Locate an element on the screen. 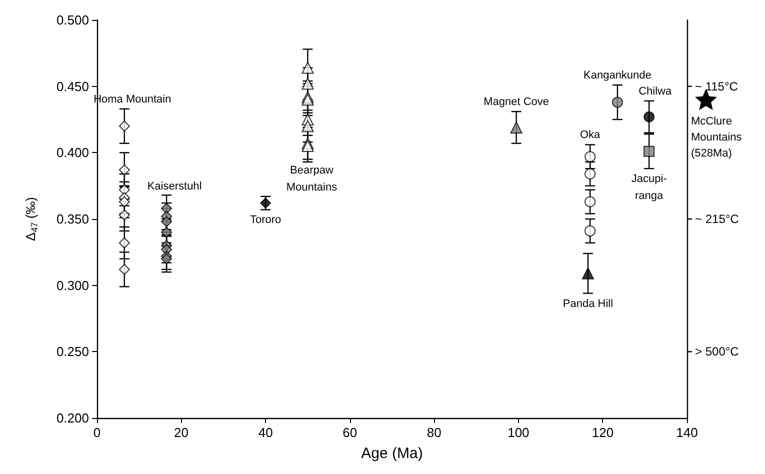  x-tick-label: 0 is located at coordinates (97, 432).